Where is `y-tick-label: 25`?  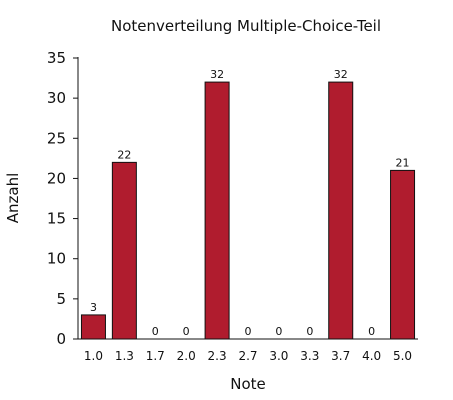 y-tick-label: 25 is located at coordinates (56, 138).